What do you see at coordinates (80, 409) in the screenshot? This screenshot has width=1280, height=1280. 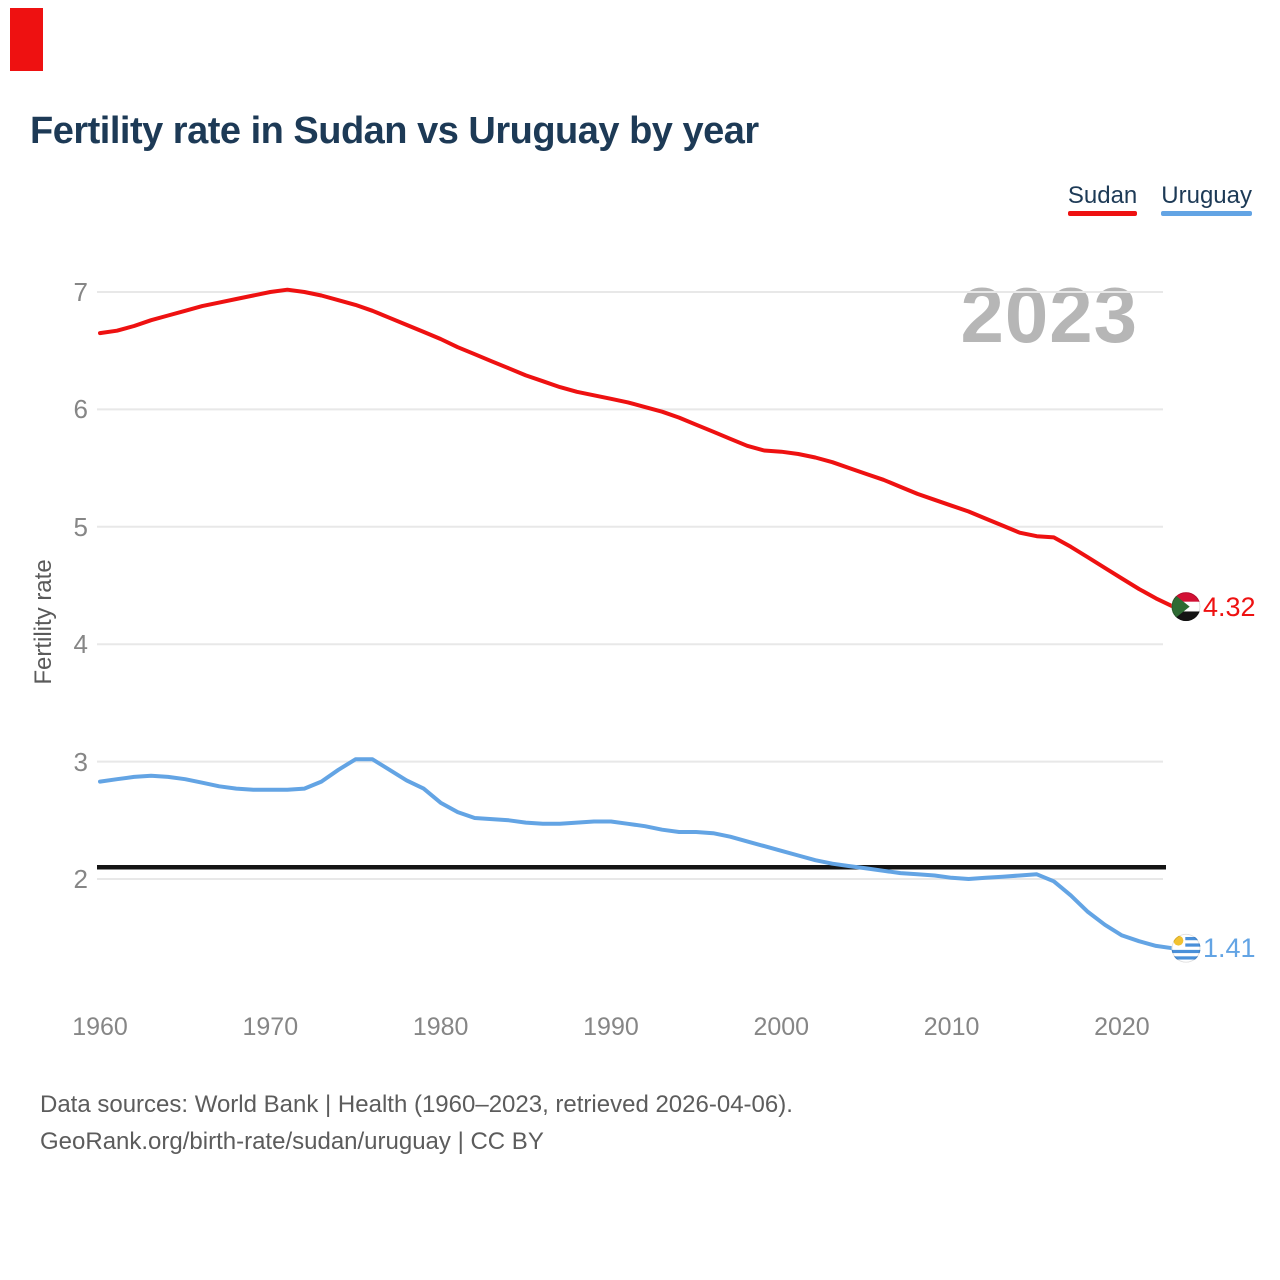 I see `y-tick-6: 6` at bounding box center [80, 409].